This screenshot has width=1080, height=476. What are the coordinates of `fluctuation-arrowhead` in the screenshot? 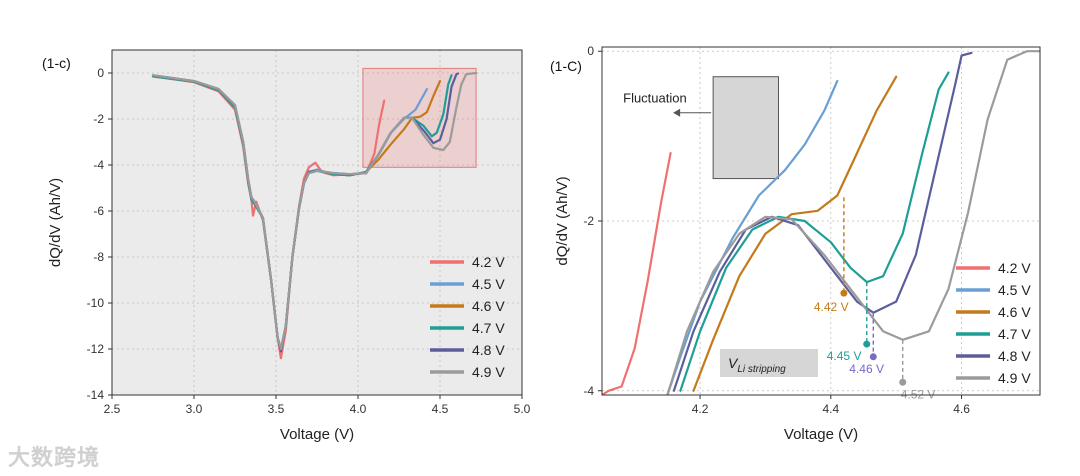 It's located at (677, 112).